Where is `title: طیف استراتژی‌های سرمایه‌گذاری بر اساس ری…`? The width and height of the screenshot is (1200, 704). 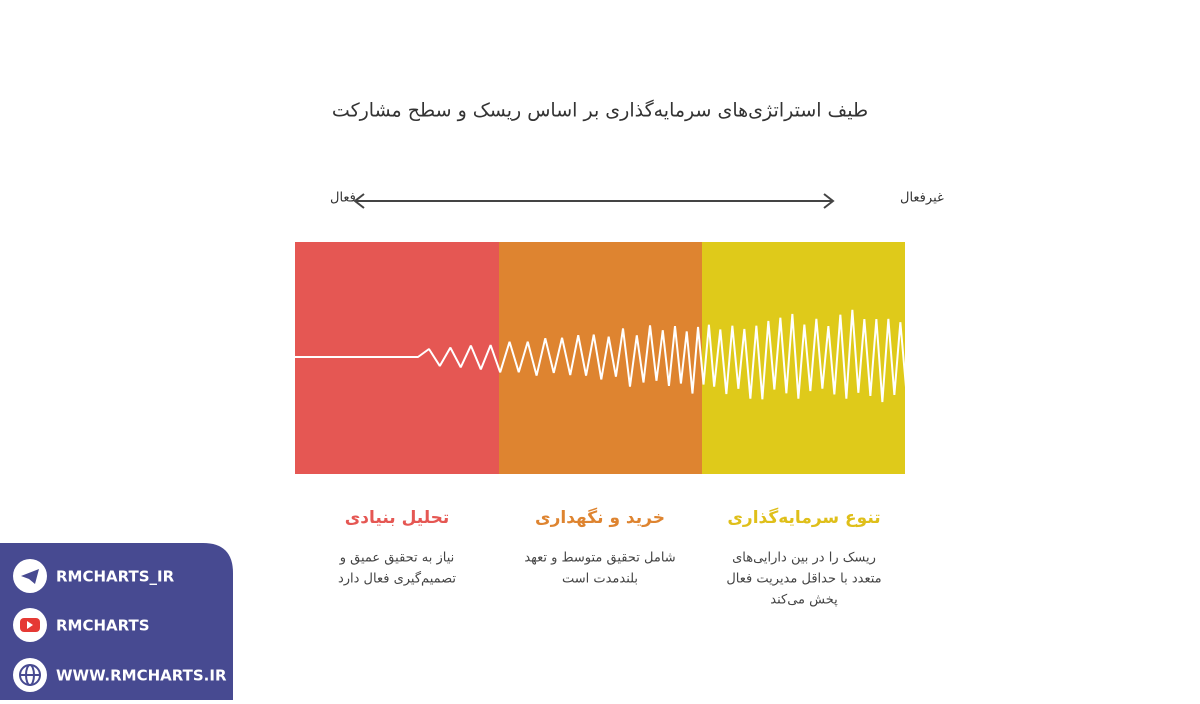
title: طیف استراتژی‌های سرمایه‌گذاری بر اساس ری… is located at coordinates (600, 110).